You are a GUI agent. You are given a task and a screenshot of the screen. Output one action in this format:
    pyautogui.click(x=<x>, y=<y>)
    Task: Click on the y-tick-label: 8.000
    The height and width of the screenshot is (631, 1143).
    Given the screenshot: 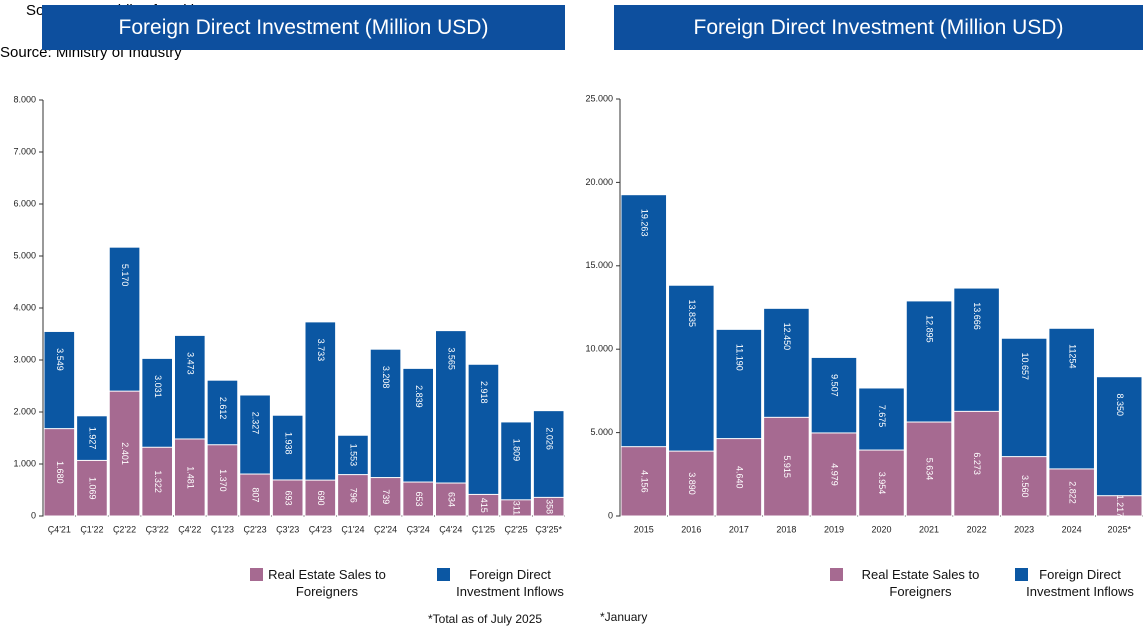 What is the action you would take?
    pyautogui.click(x=24, y=99)
    